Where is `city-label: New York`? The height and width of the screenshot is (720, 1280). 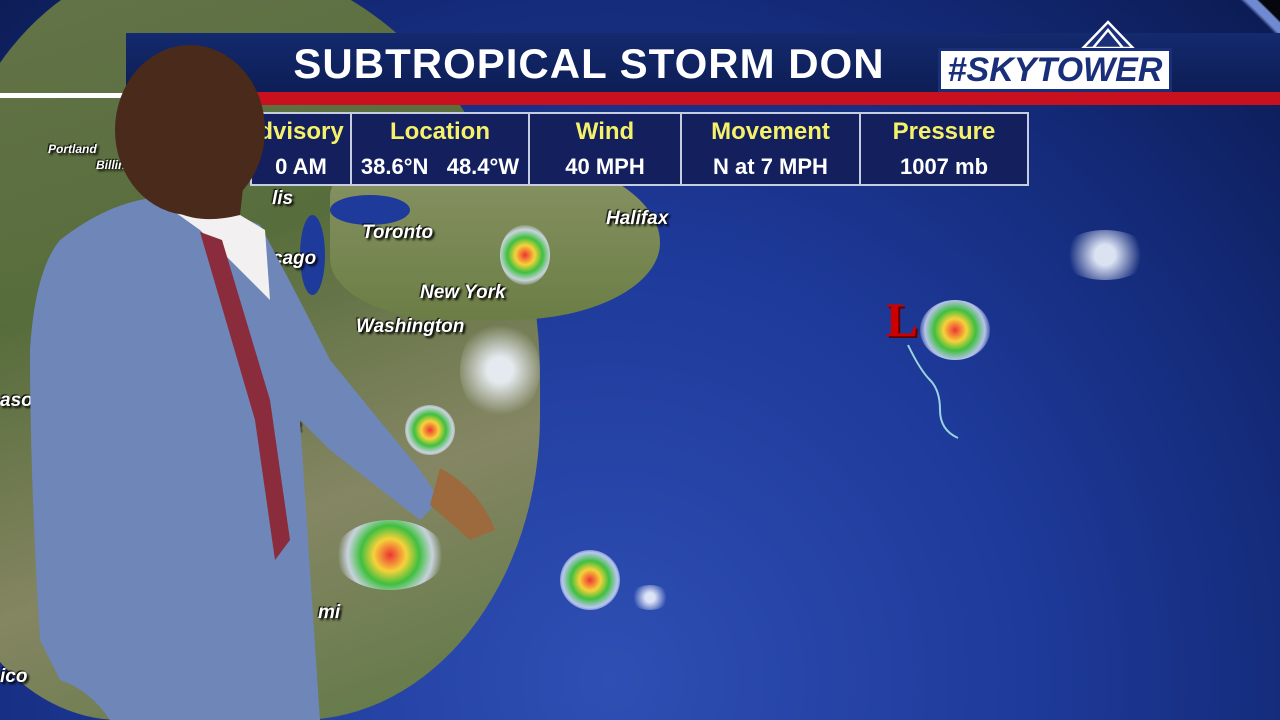
city-label: New York is located at coordinates (463, 292).